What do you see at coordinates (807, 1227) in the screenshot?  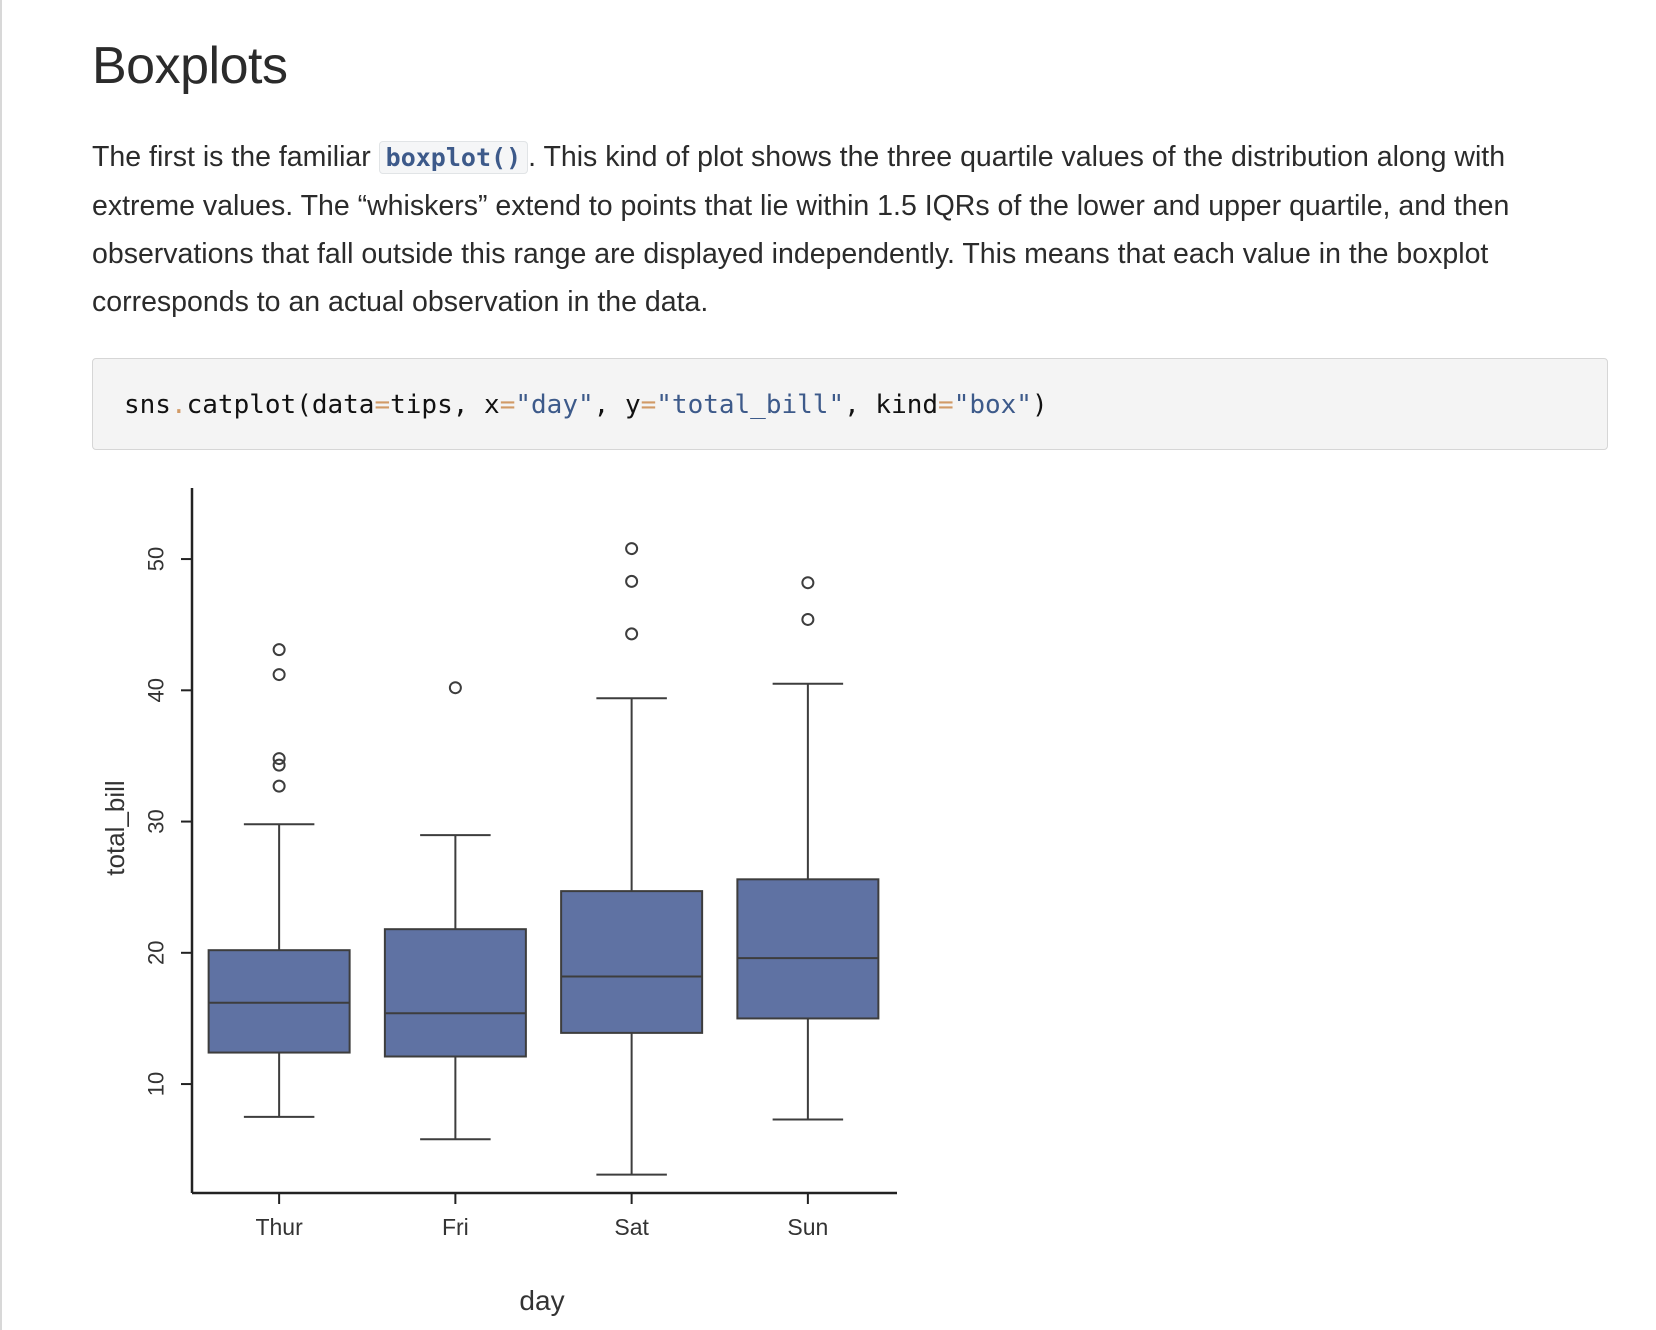 I see `x-tick-label: Sun` at bounding box center [807, 1227].